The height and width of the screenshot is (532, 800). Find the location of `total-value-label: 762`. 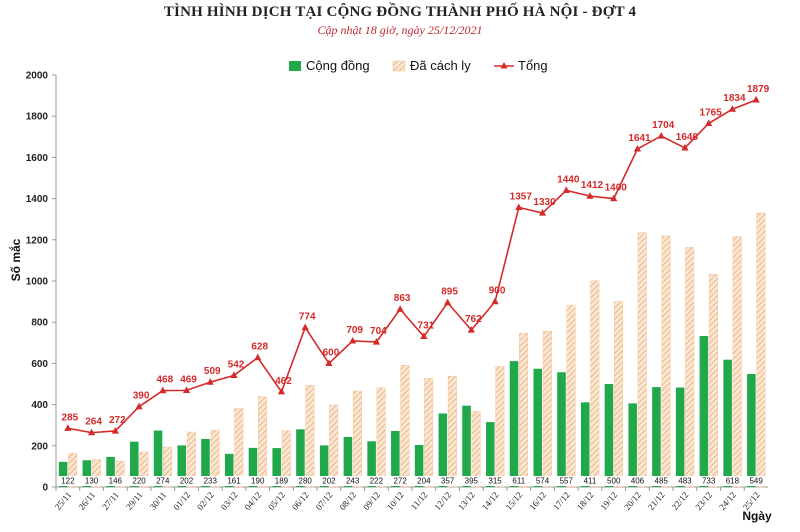

total-value-label: 762 is located at coordinates (473, 319).